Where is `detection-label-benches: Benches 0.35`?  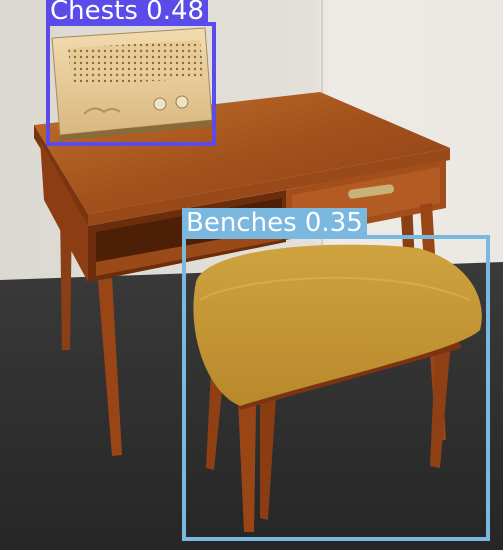
detection-label-benches: Benches 0.35 is located at coordinates (274, 223).